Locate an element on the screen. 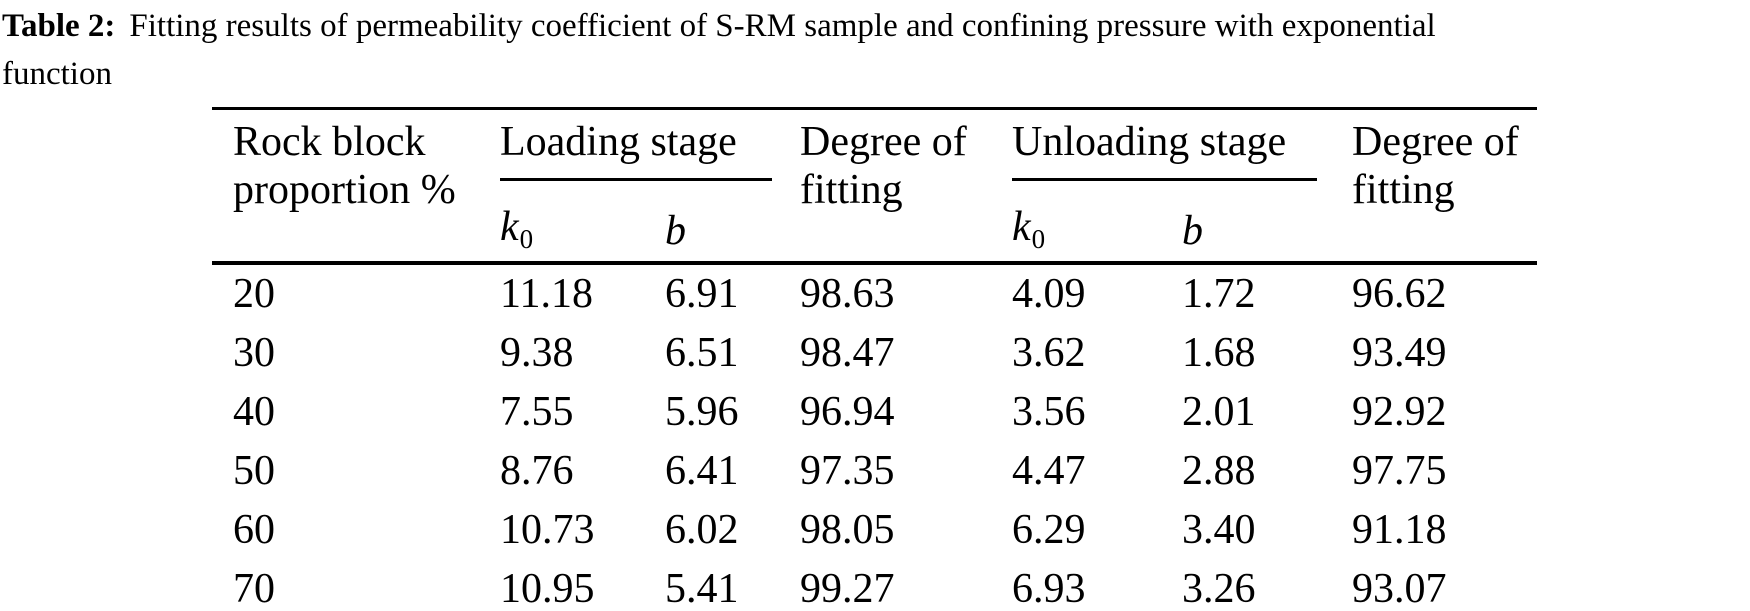 Image resolution: width=1750 pixels, height=611 pixels. cell-loading-b: 6.02 is located at coordinates (702, 530).